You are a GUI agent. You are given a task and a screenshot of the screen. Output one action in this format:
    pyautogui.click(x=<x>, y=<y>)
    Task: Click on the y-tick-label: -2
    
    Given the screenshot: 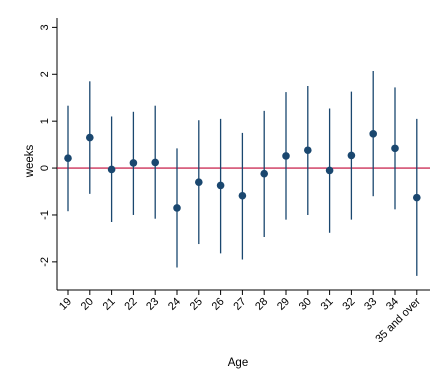 What is the action you would take?
    pyautogui.click(x=45, y=262)
    